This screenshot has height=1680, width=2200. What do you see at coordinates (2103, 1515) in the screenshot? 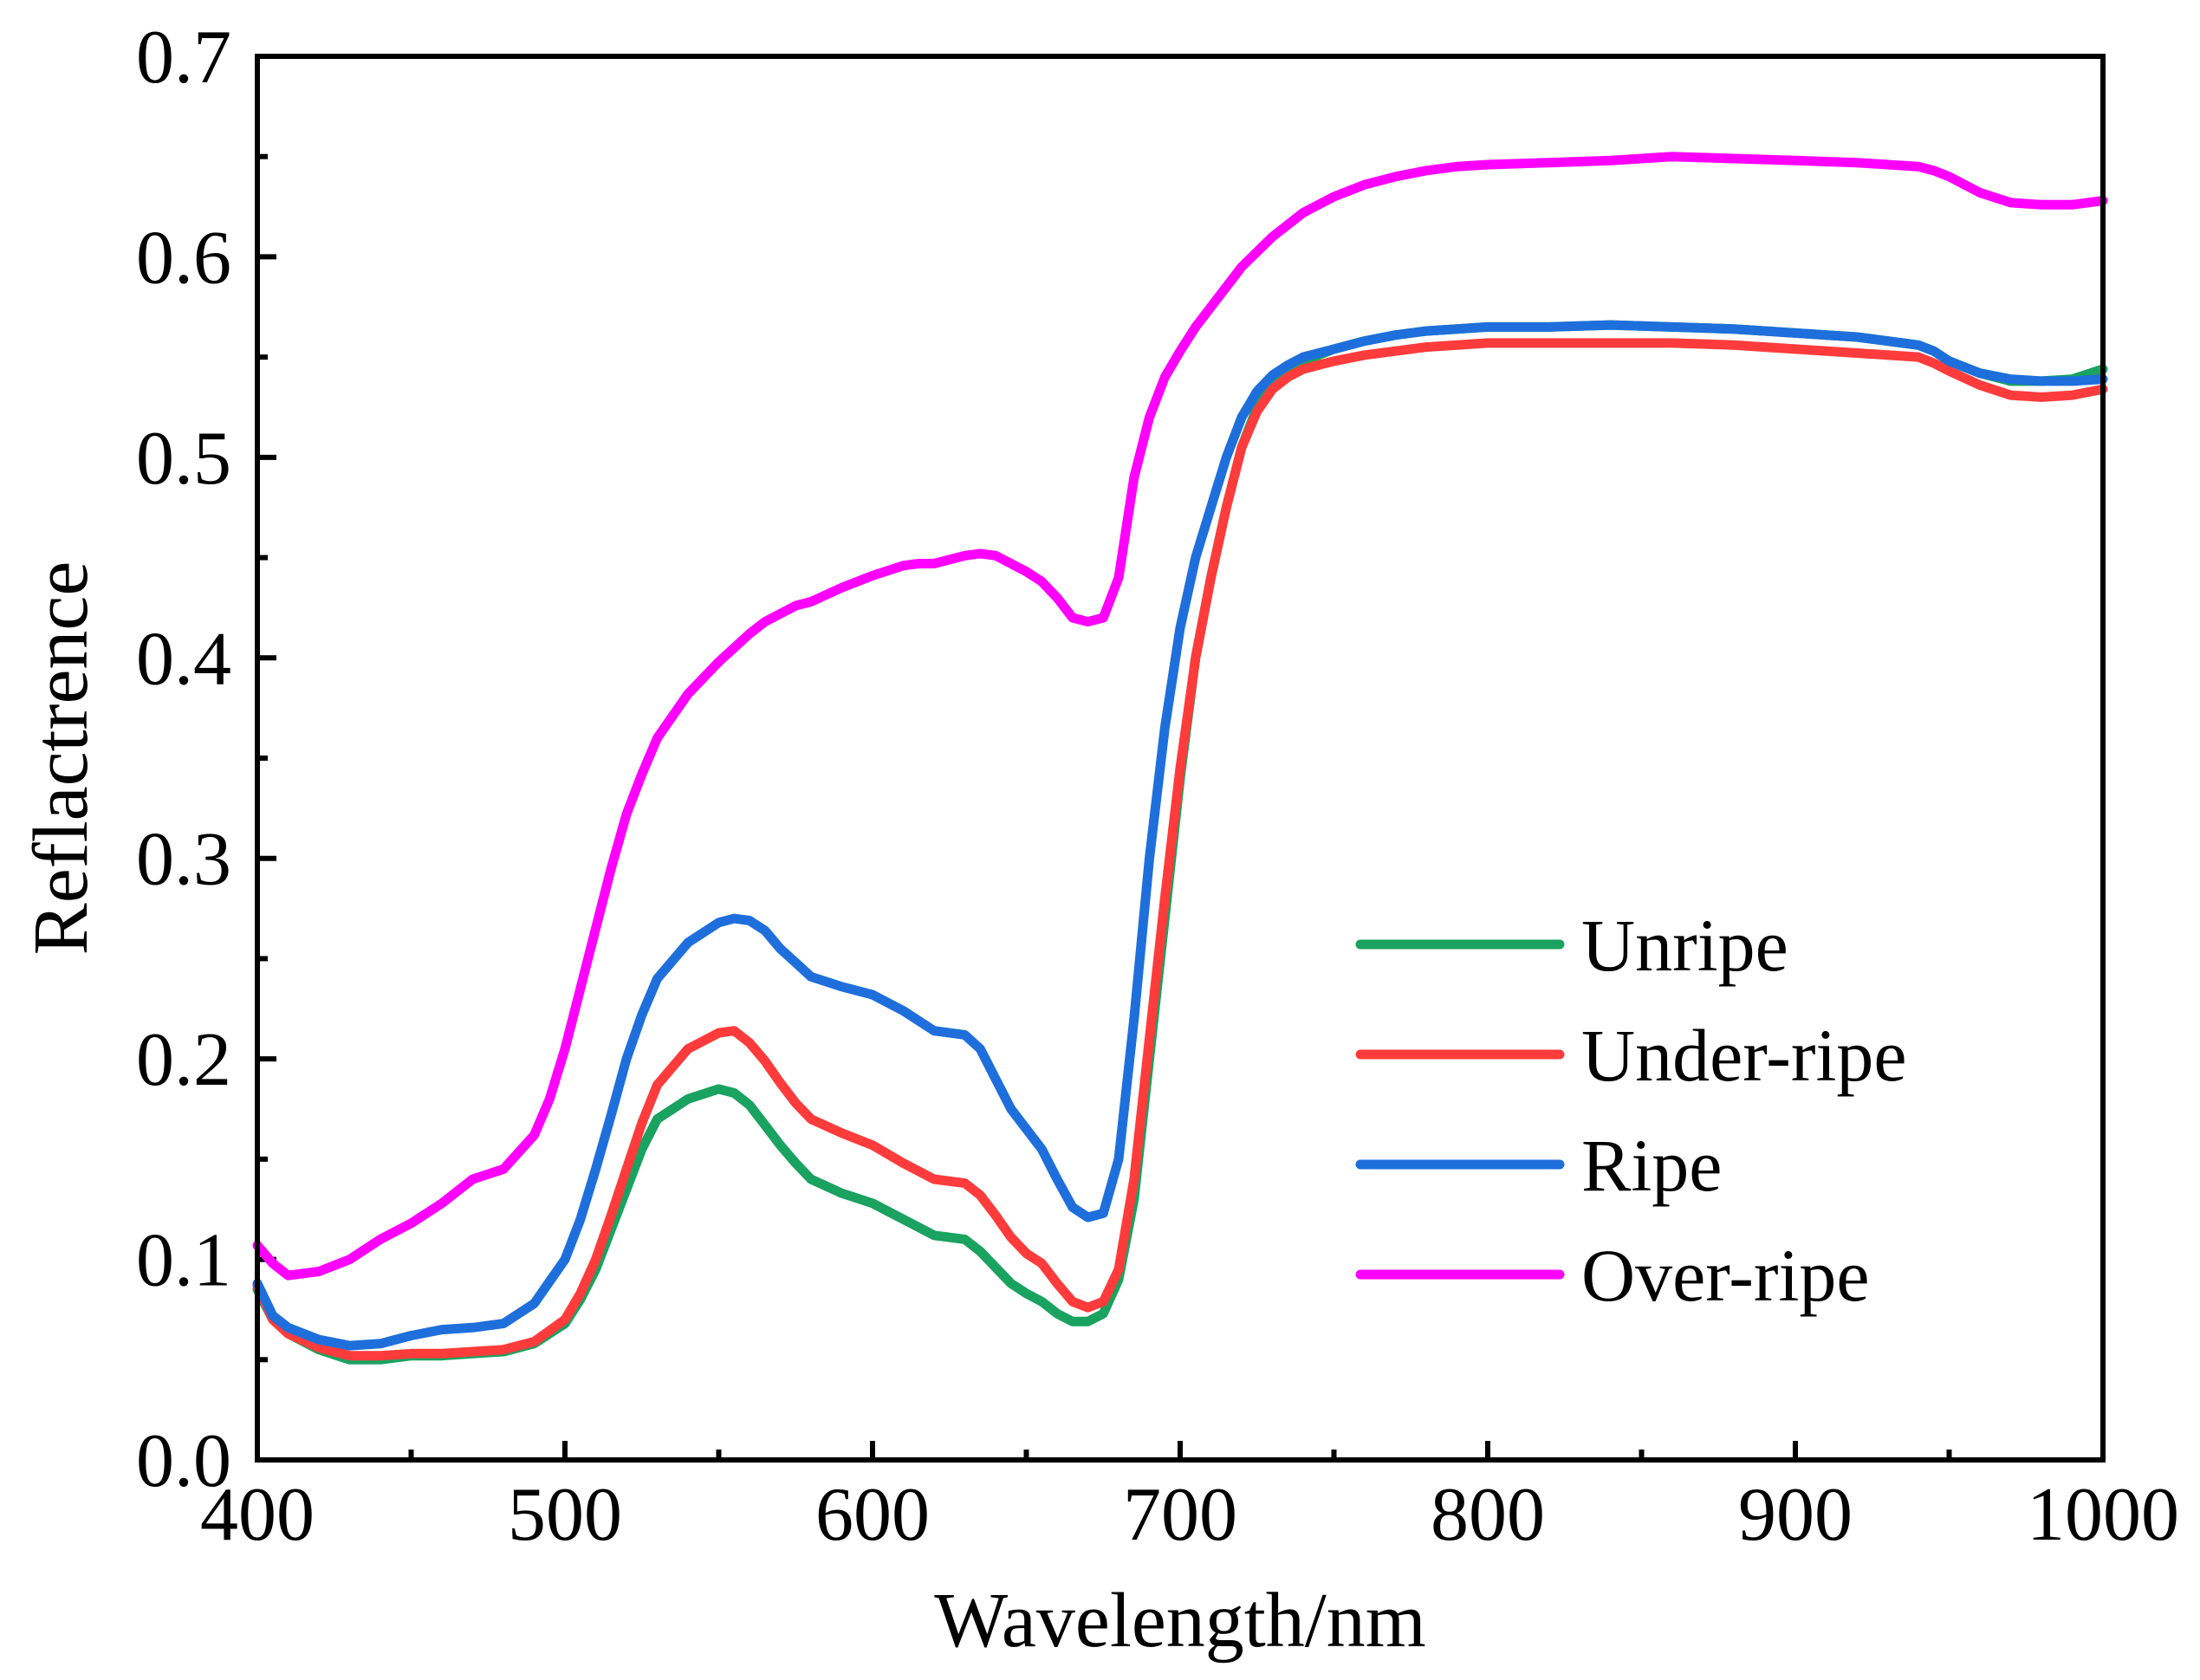
I see `x-tick-label: 1000` at bounding box center [2103, 1515].